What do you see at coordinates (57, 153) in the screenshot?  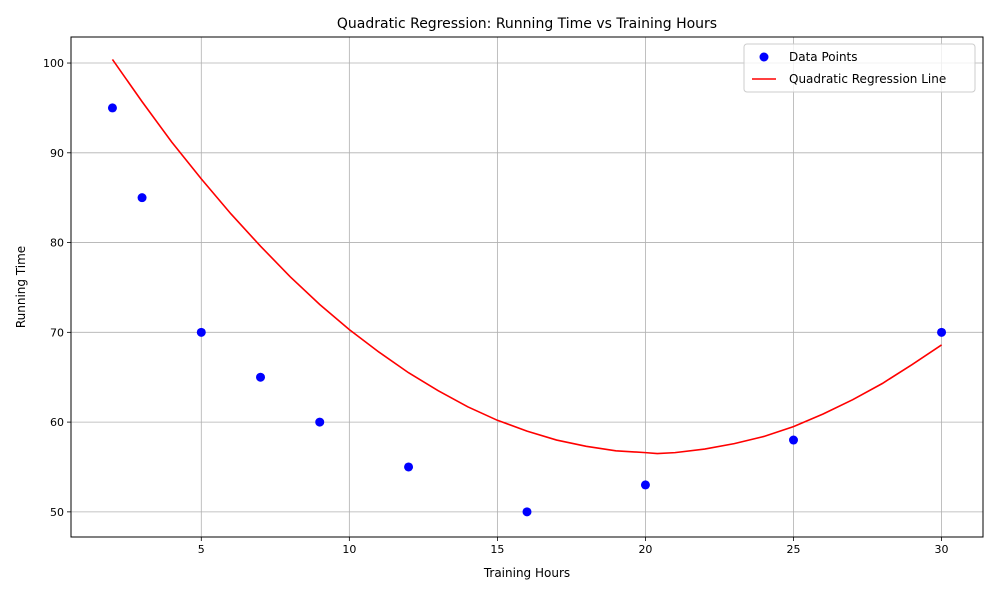 I see `y-tick-label: 90` at bounding box center [57, 153].